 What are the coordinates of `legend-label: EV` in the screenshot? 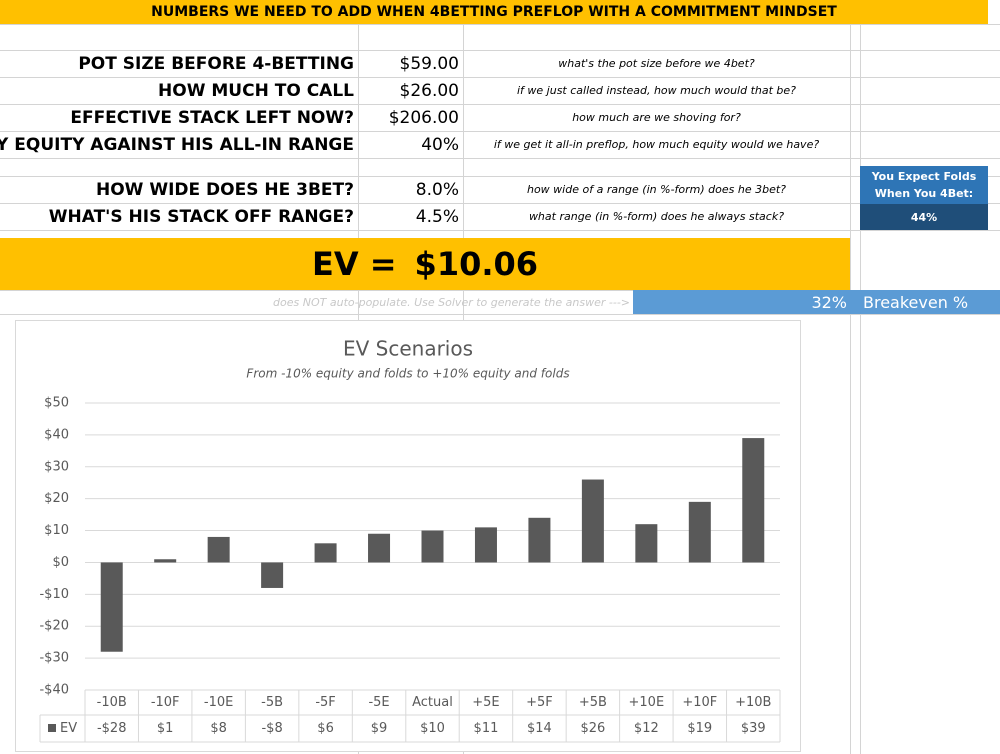 It's located at (68, 728).